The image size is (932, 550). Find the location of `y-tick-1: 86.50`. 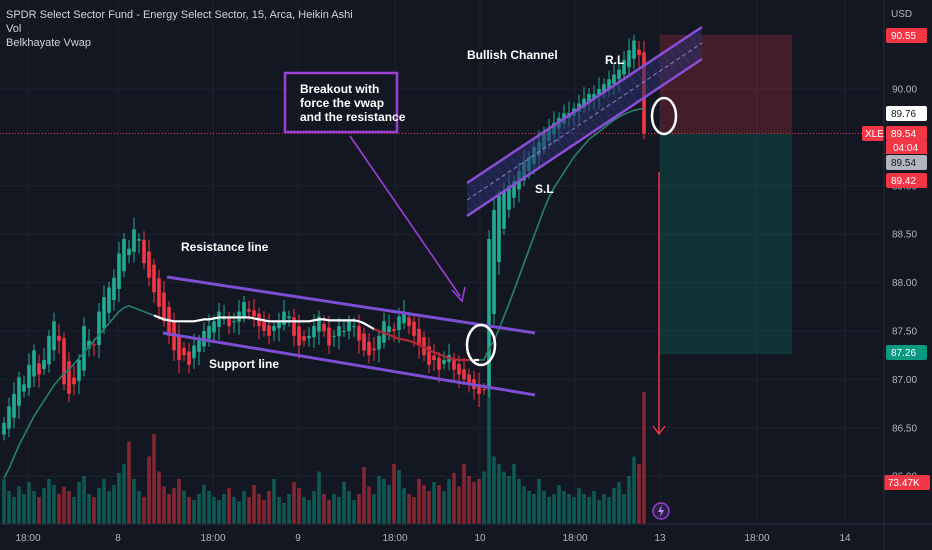

y-tick-1: 86.50 is located at coordinates (904, 428).